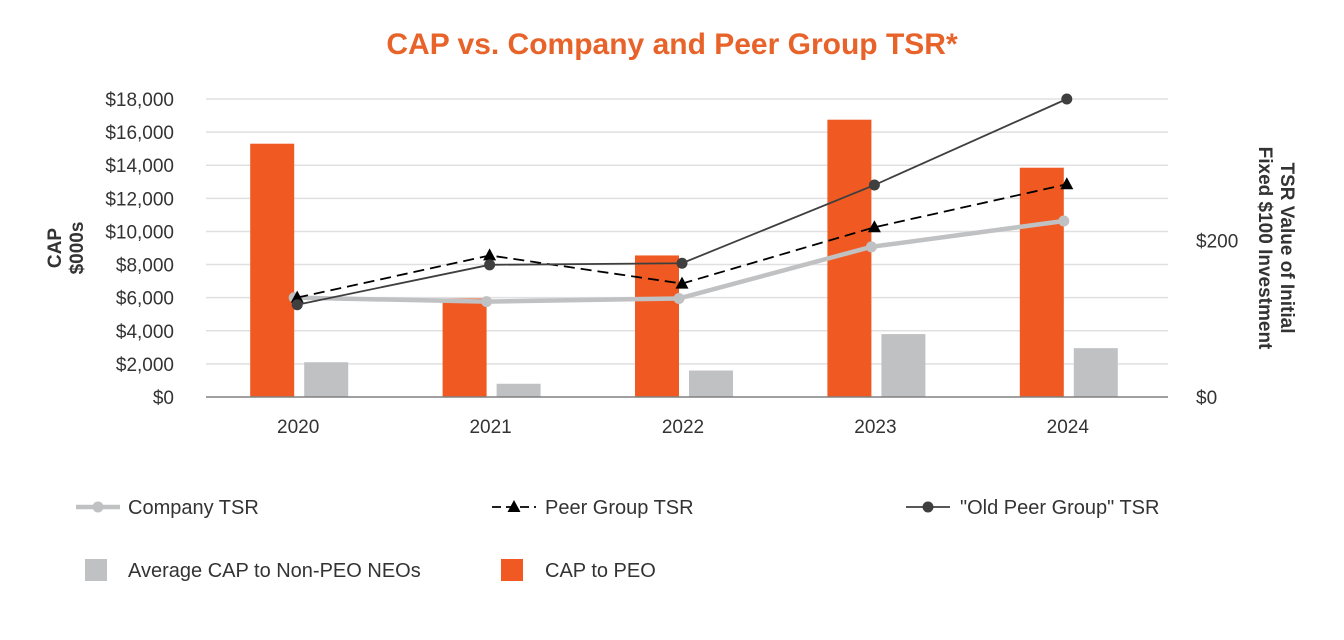 Image resolution: width=1344 pixels, height=640 pixels. I want to click on left-axis-title: CAP $000s, so click(66, 248).